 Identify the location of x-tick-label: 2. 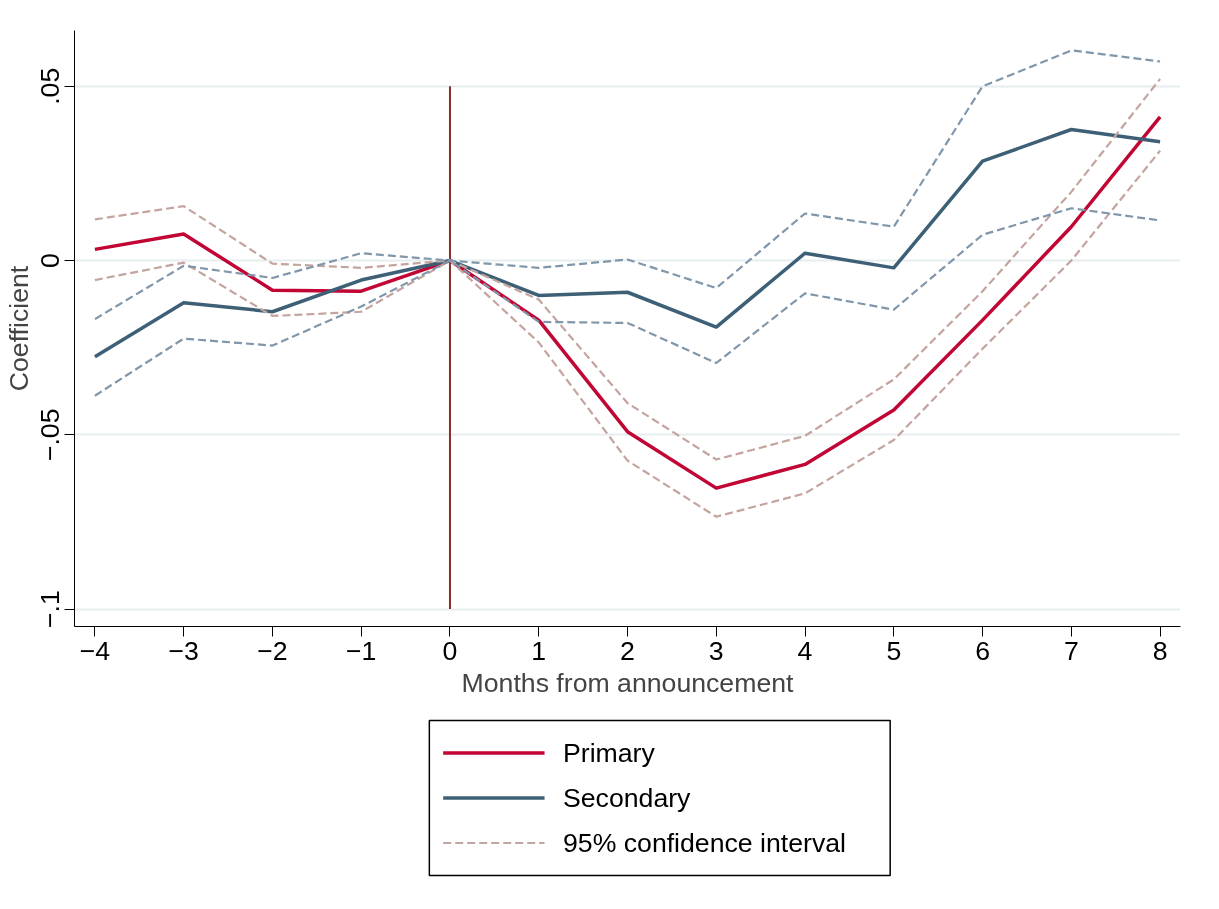
(627, 650).